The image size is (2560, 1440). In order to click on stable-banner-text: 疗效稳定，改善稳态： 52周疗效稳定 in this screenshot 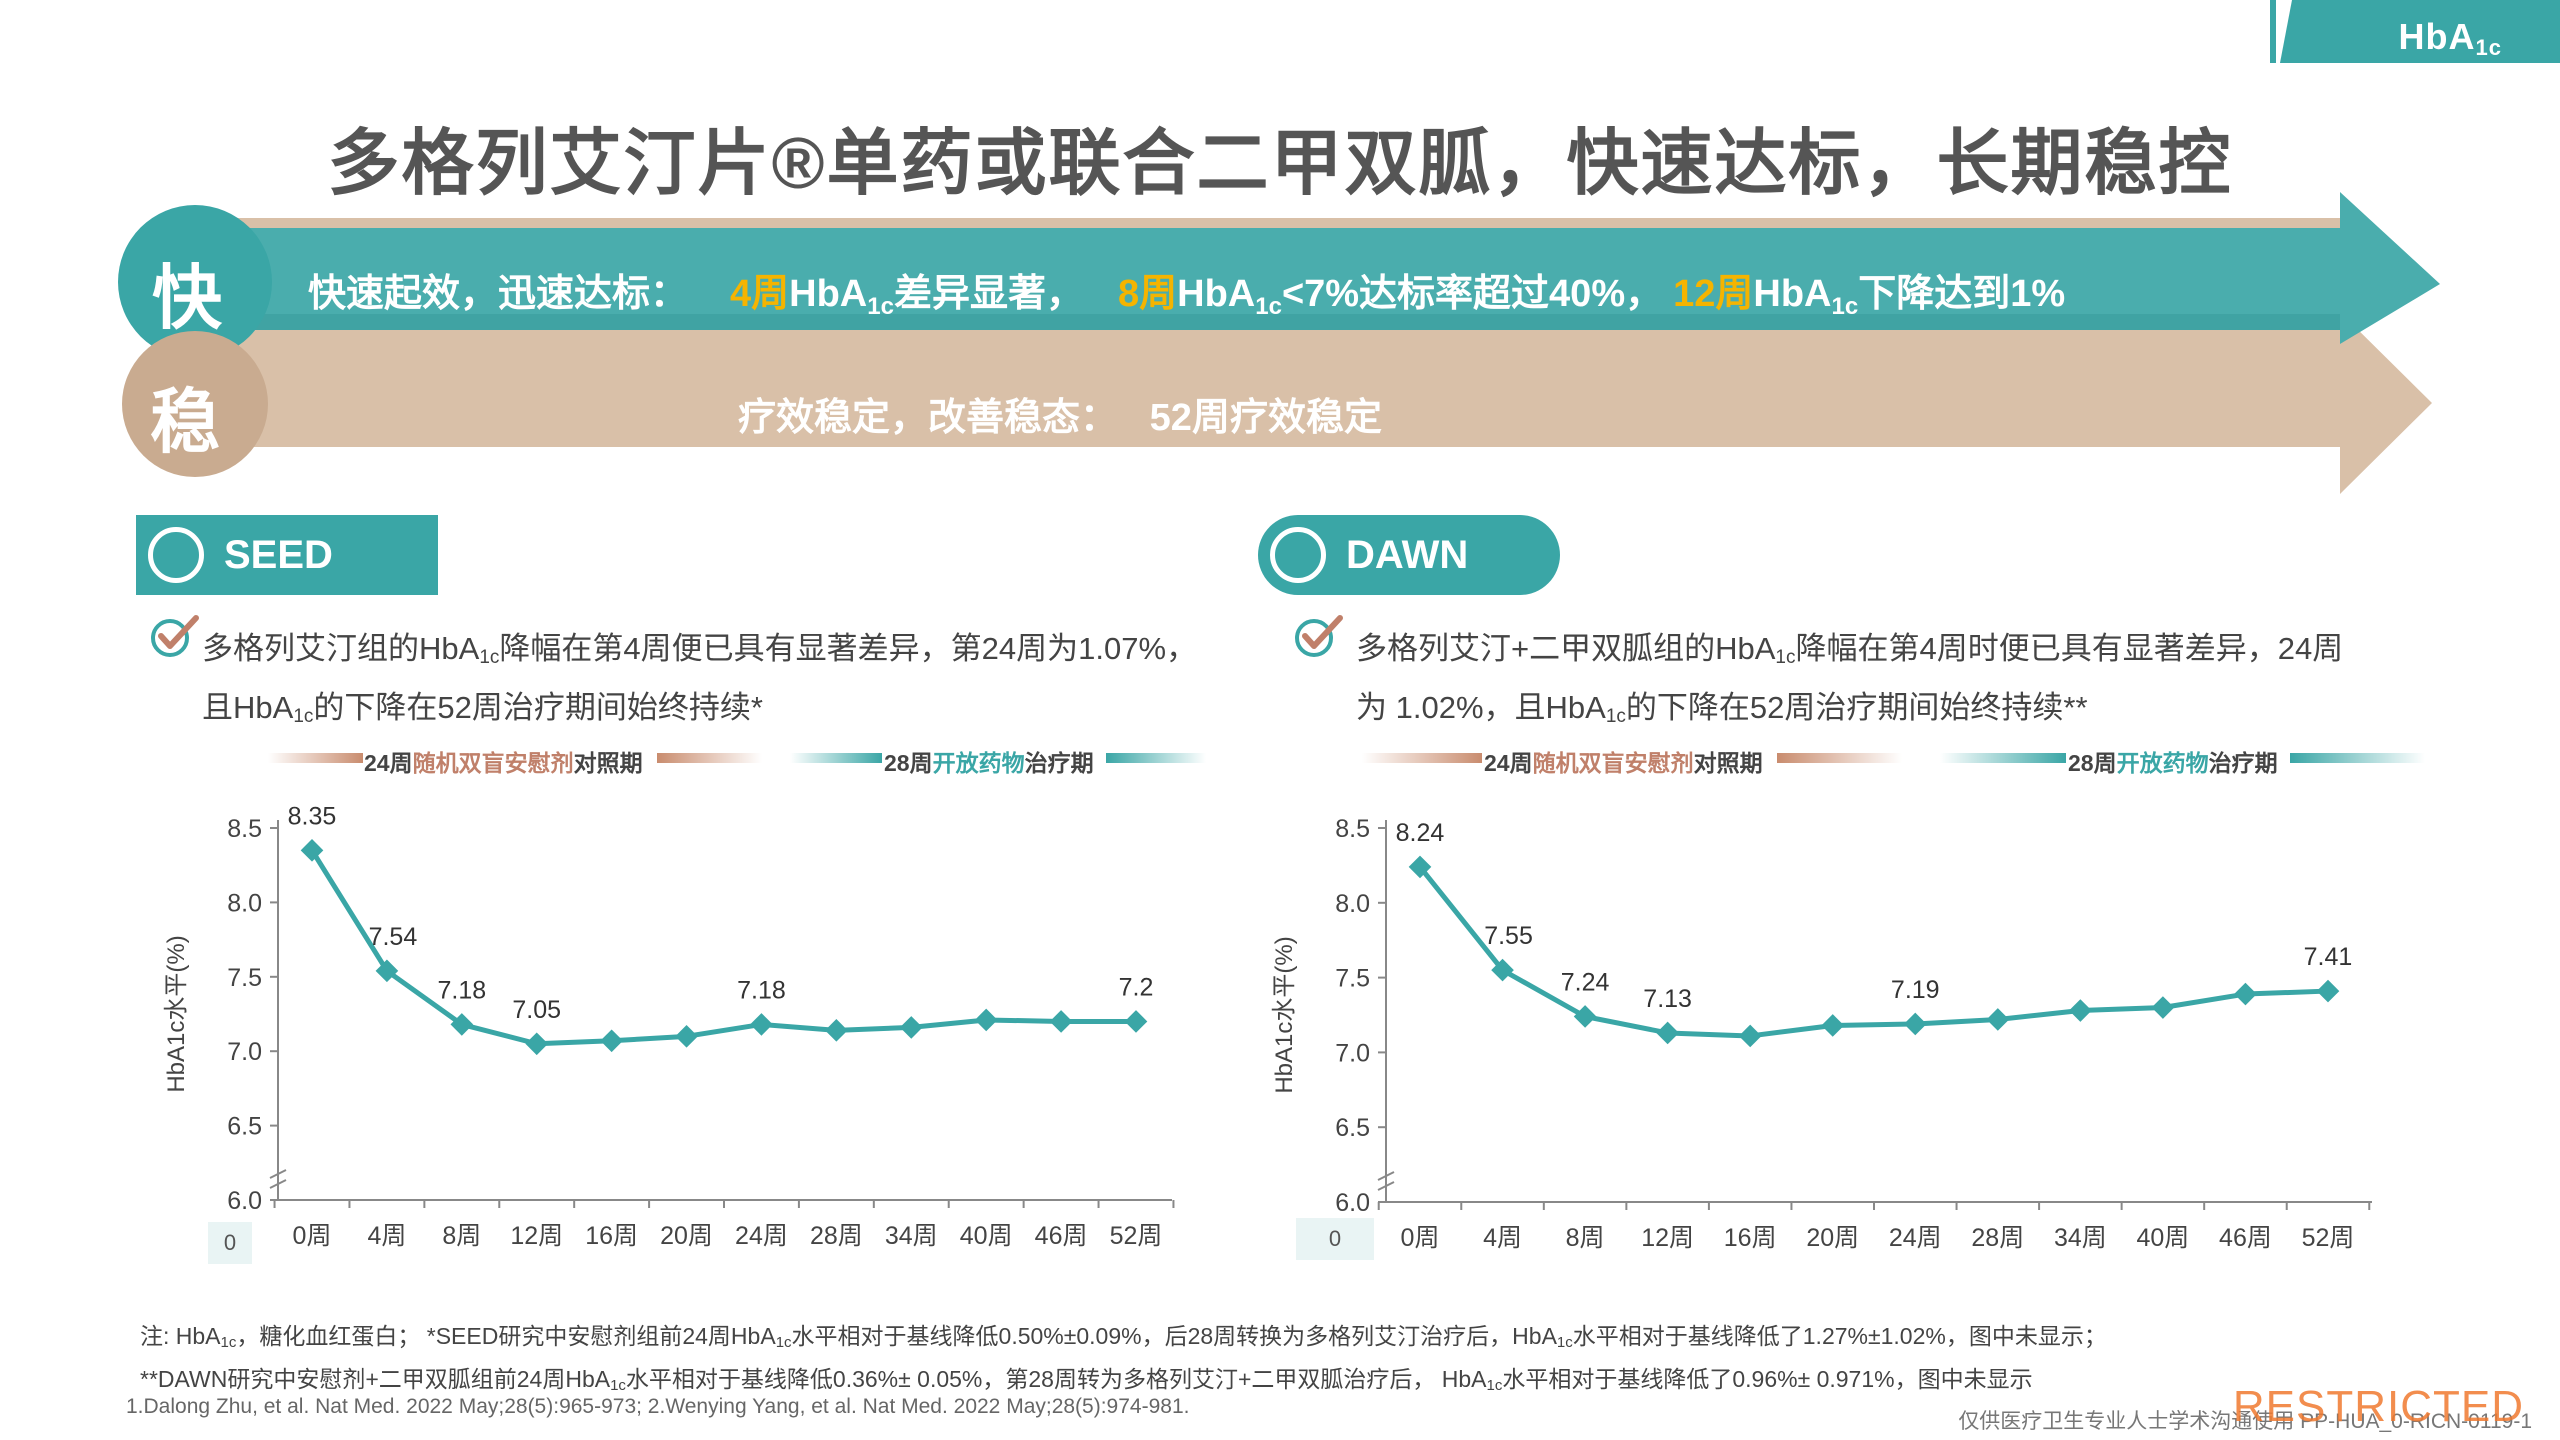, I will do `click(1060, 418)`.